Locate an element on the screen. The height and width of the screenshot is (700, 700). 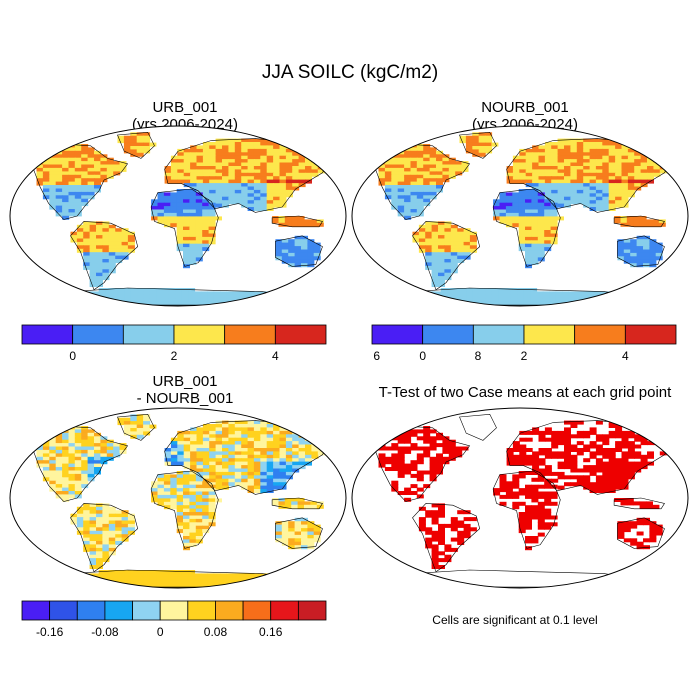
colorbar-tick-label: 0 is located at coordinates (72, 356).